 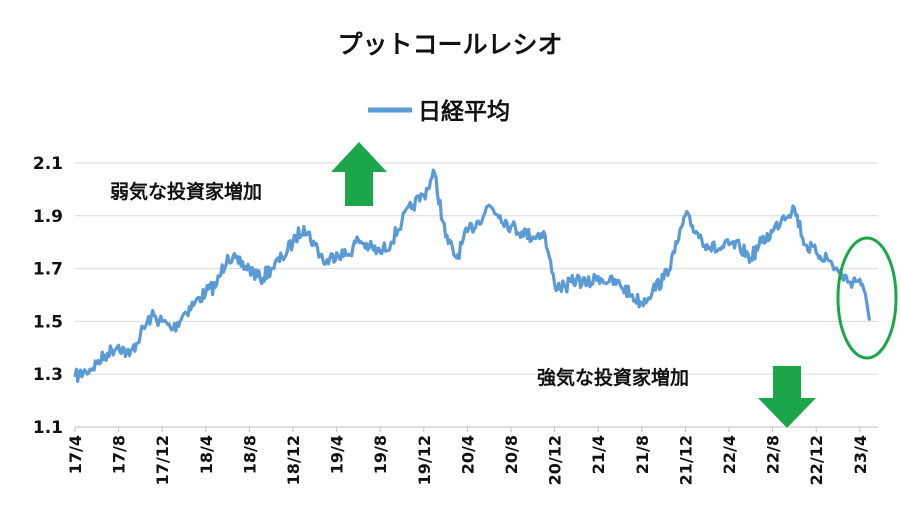 I want to click on y-tick-label: 2.1, so click(x=48, y=164).